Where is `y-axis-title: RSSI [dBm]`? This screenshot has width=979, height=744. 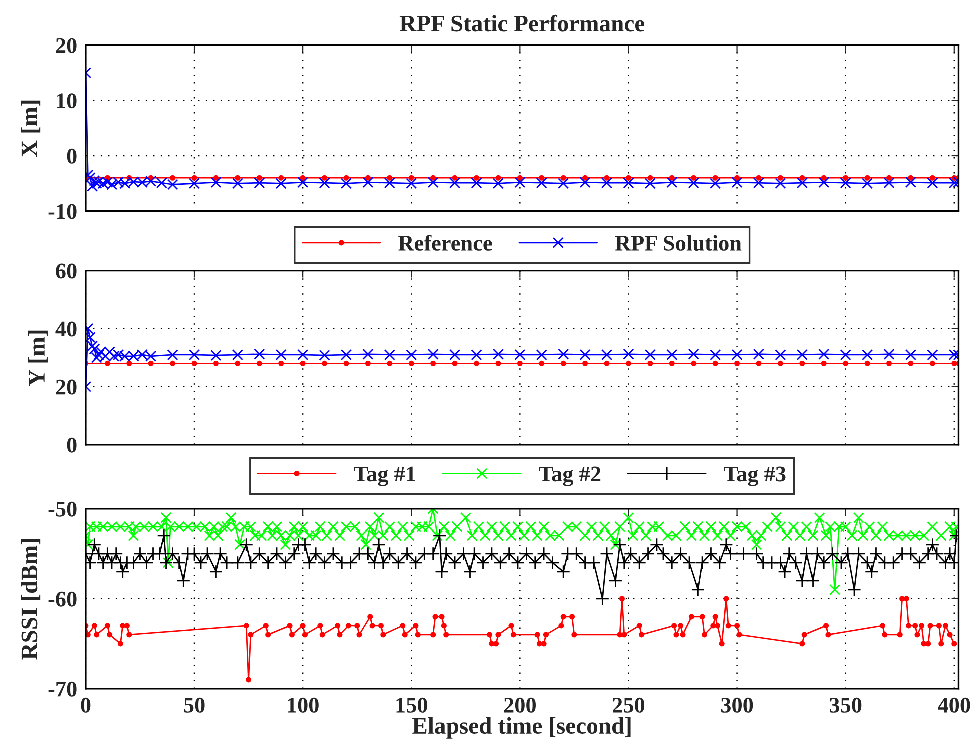
y-axis-title: RSSI [dBm] is located at coordinates (31, 599).